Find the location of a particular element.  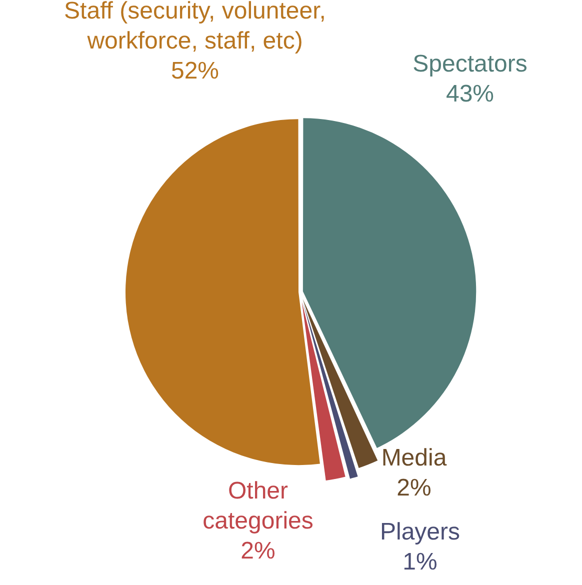

data-label: 43% is located at coordinates (470, 94).